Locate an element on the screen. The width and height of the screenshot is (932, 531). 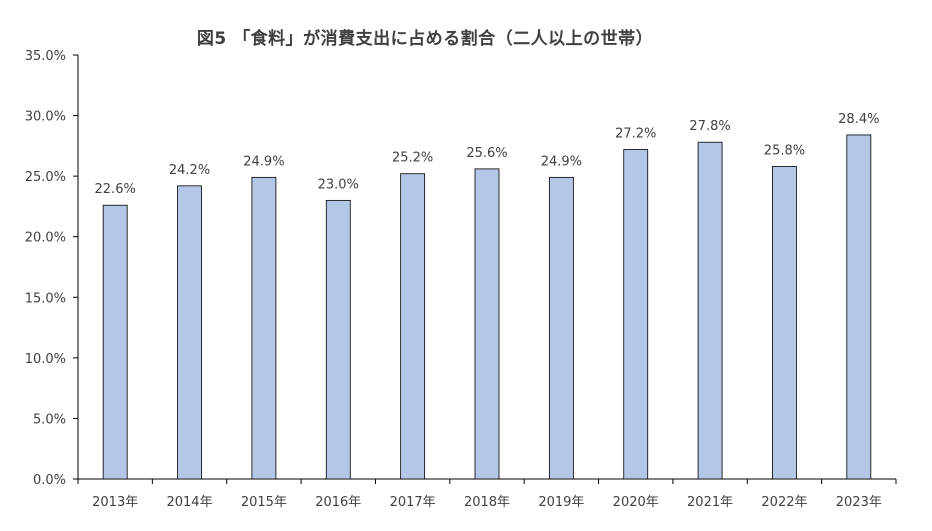
bar-value-label: 27.2% is located at coordinates (635, 133).